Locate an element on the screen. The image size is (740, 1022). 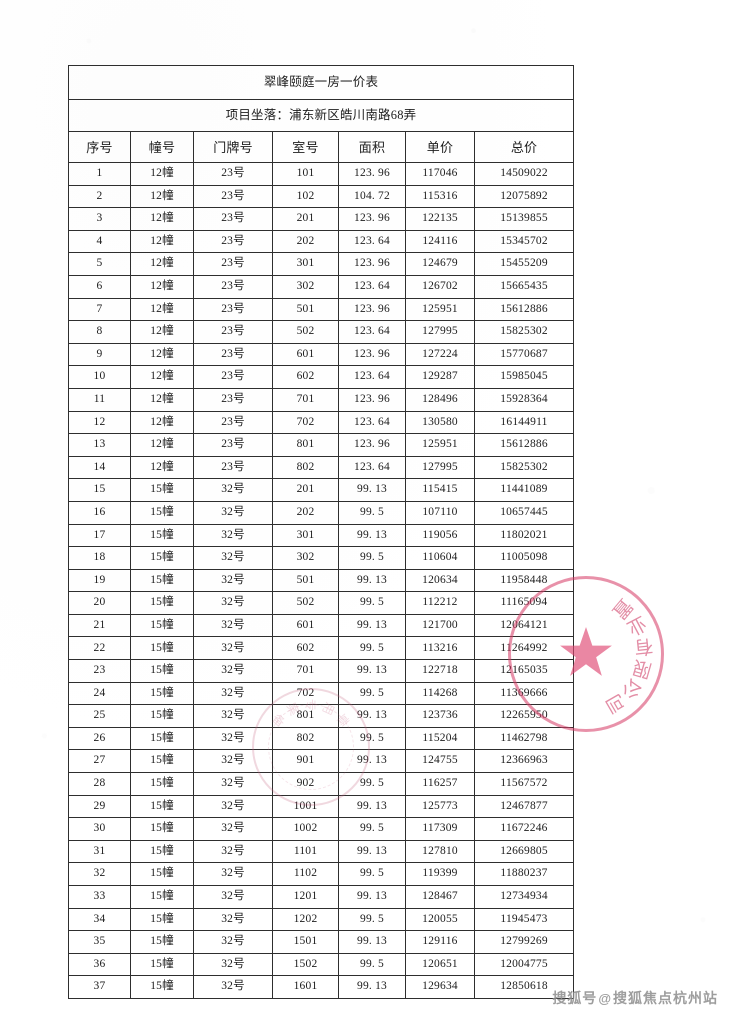
cell-unit-price: 122135 is located at coordinates (440, 219).